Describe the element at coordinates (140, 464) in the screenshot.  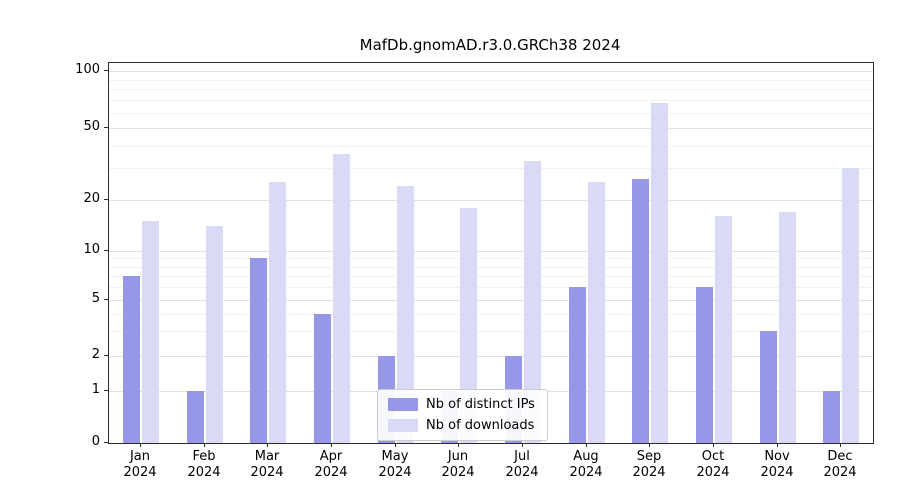
I see `x-tick-label: Jan 2024` at that location.